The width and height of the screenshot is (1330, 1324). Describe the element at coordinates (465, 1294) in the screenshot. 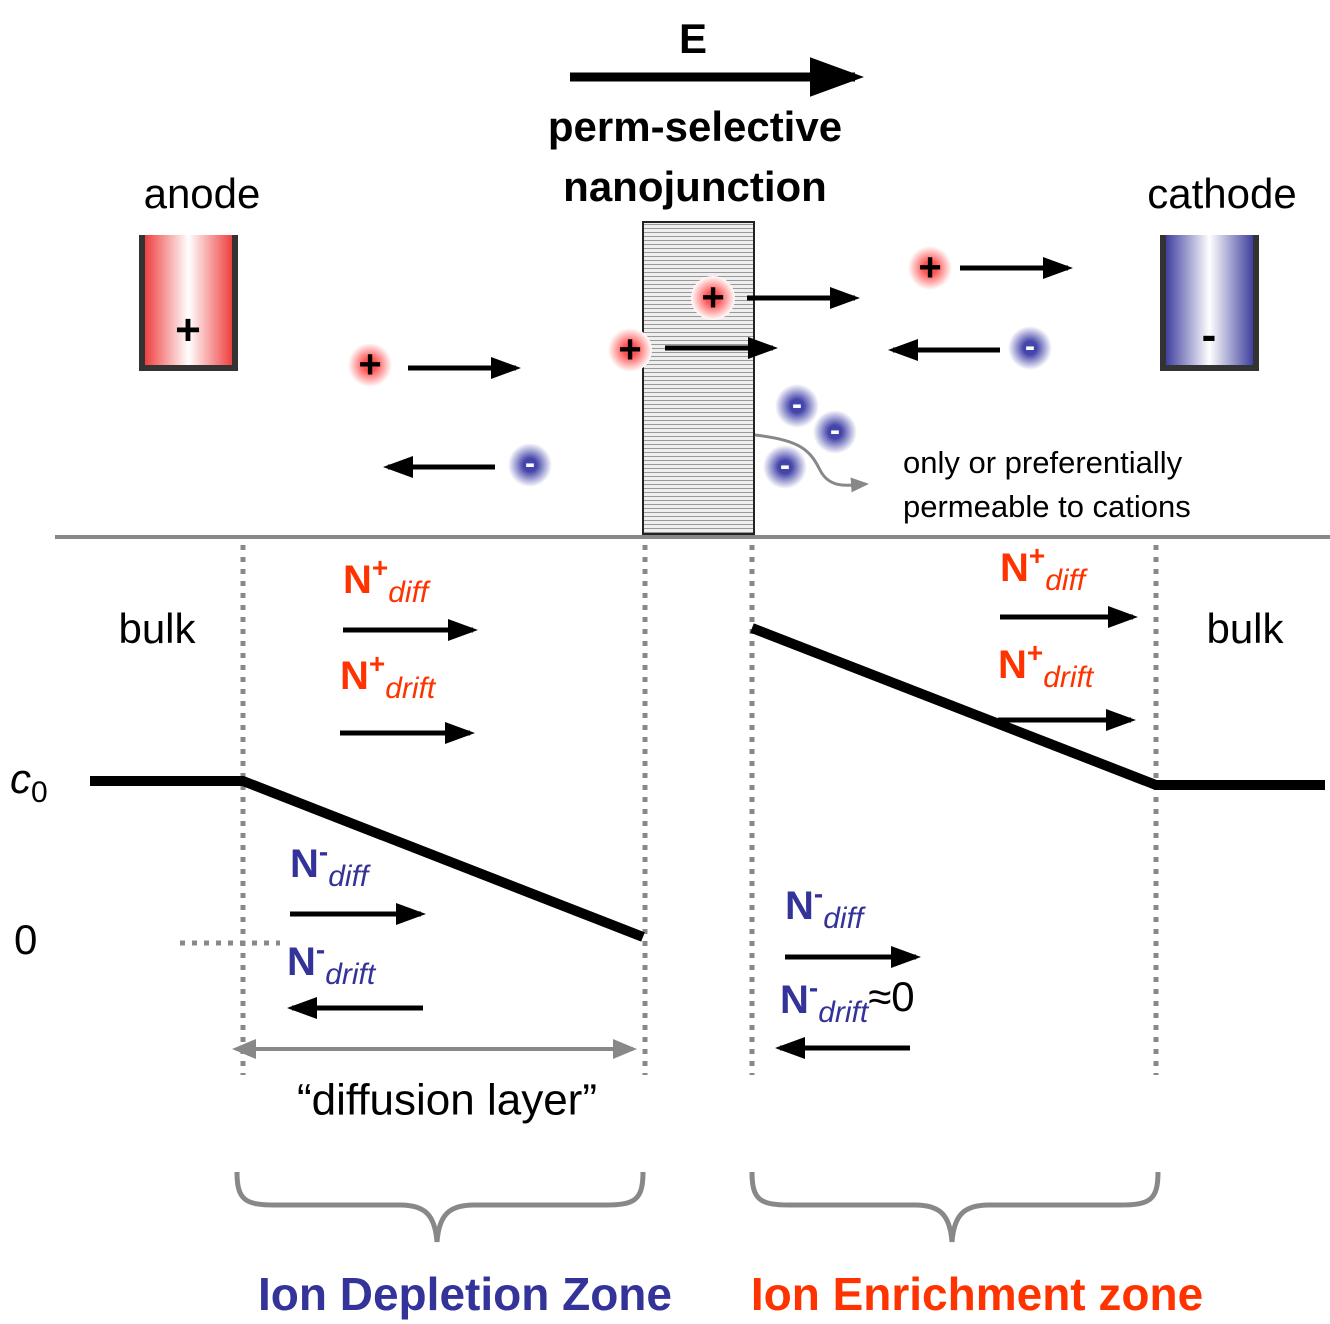

I see `zone-label: Ion Depletion Zone` at that location.